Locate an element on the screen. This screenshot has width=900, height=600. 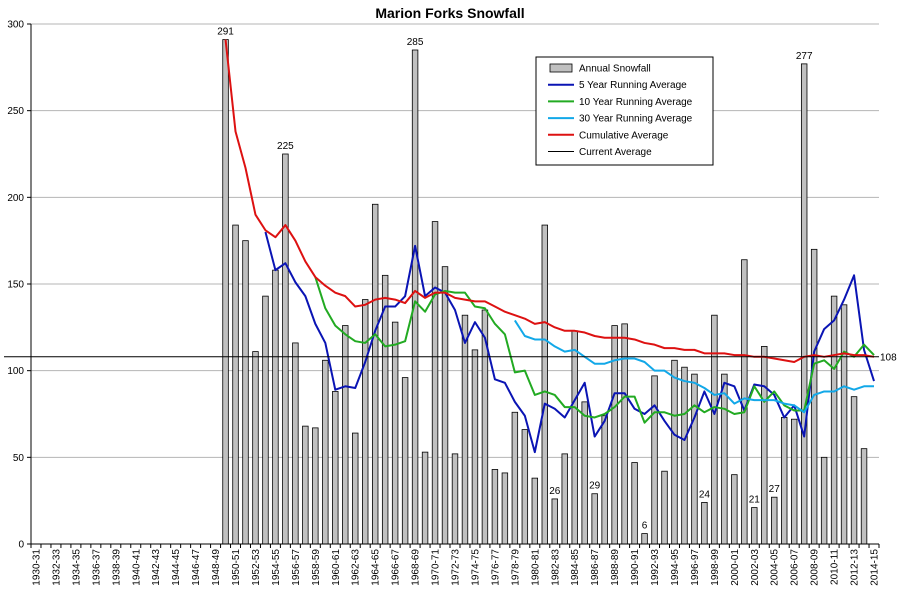
y-tick-label: 250 is located at coordinates (15, 111).